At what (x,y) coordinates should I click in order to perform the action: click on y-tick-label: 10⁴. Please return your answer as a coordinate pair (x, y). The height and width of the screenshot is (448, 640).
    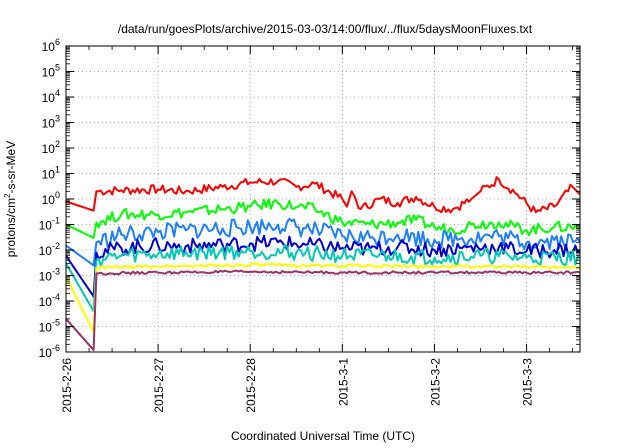
    Looking at the image, I should click on (51, 96).